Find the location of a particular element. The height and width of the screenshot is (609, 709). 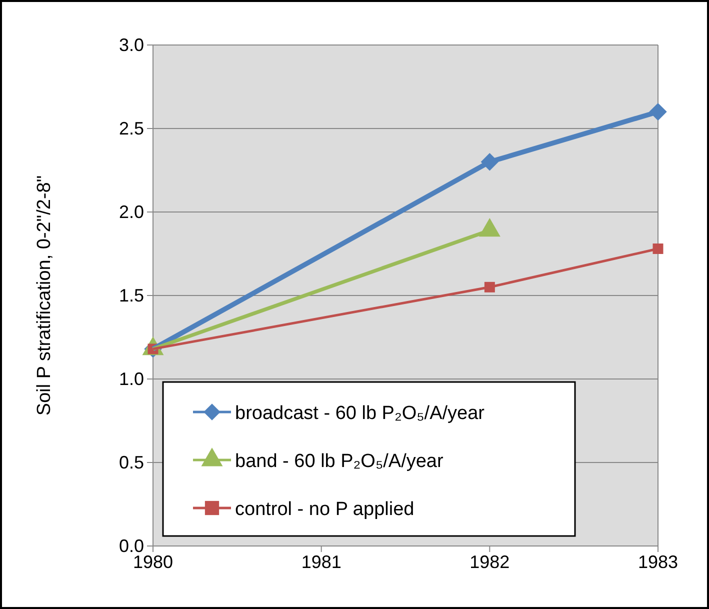

y-tick-label: 1.5 is located at coordinates (131, 295).